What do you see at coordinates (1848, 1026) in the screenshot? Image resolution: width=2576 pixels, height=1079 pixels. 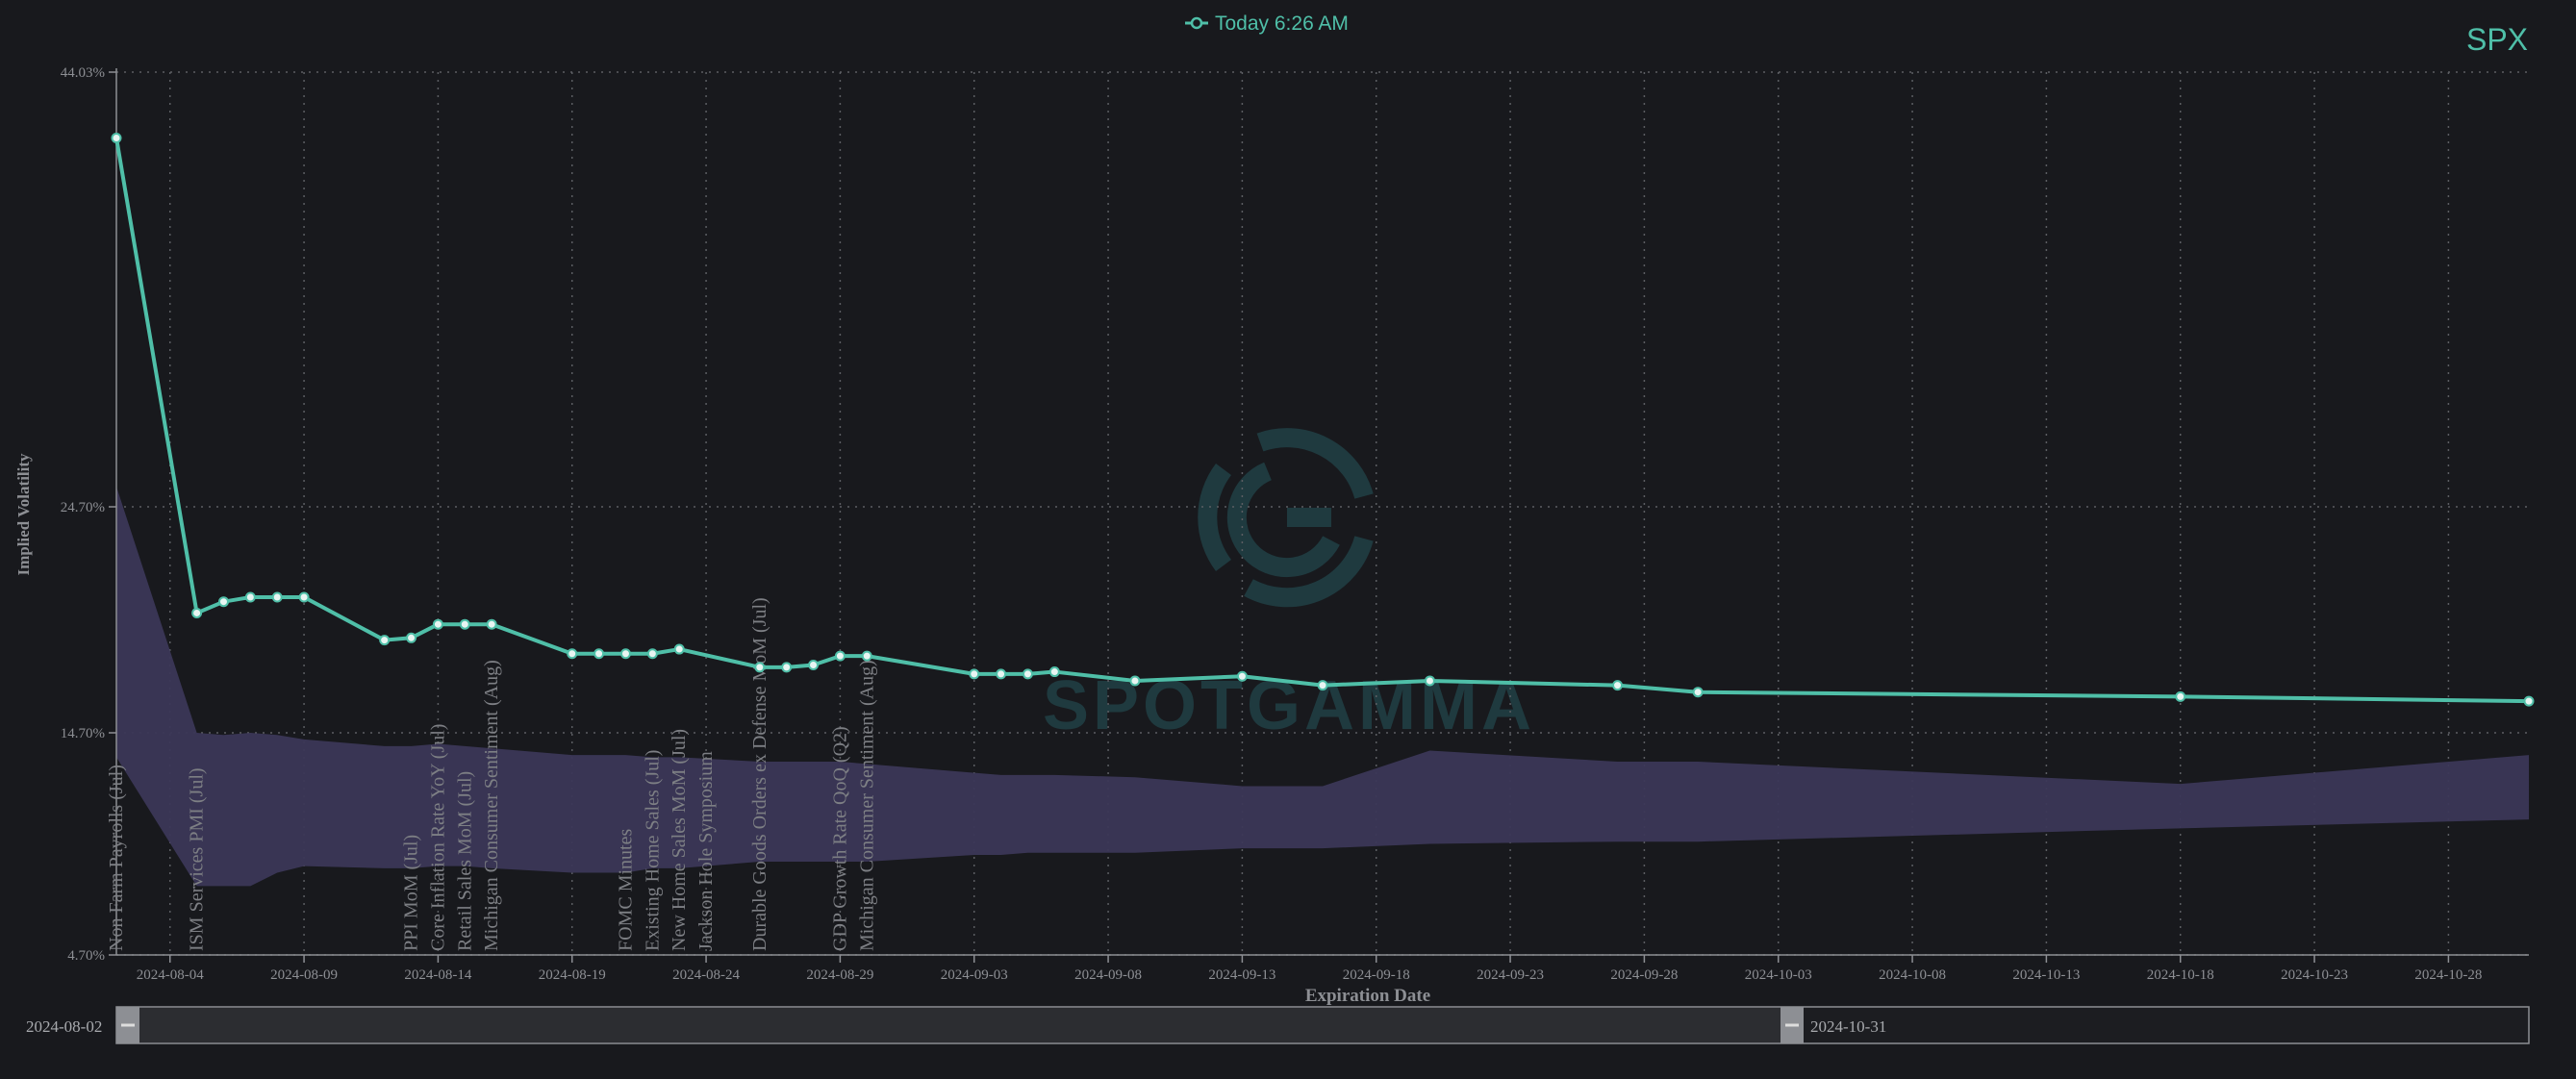 I see `range-end-label: 2024-10-31` at bounding box center [1848, 1026].